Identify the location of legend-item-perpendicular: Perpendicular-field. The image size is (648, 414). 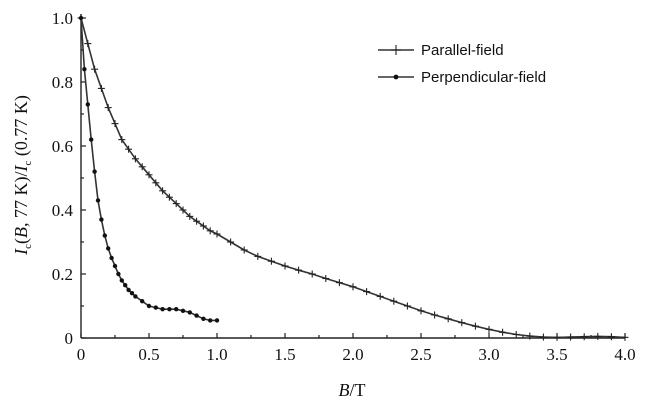
(462, 77).